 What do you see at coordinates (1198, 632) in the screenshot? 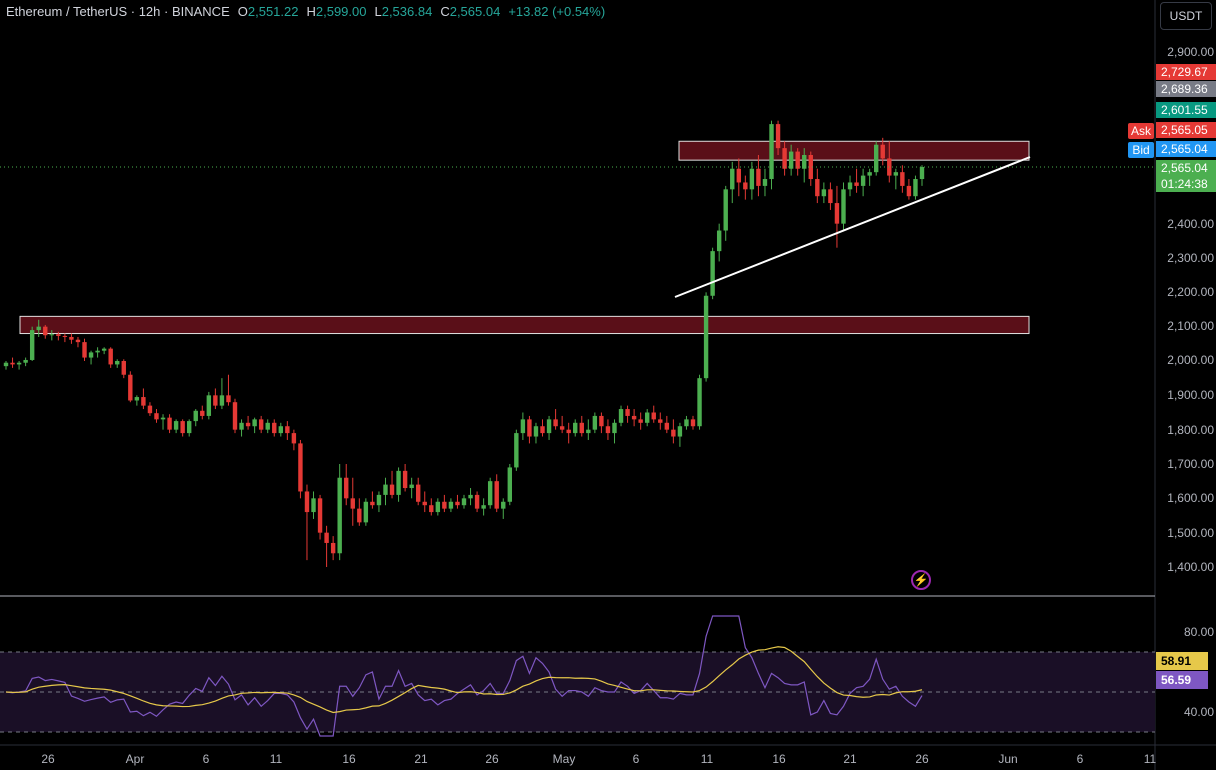
I see `rsi-tick-80: 80.00` at bounding box center [1198, 632].